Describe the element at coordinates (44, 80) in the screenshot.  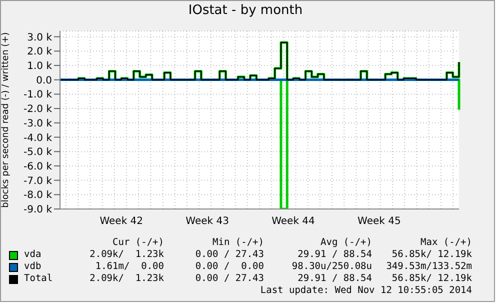
I see `y-tick-label: 0.0` at that location.